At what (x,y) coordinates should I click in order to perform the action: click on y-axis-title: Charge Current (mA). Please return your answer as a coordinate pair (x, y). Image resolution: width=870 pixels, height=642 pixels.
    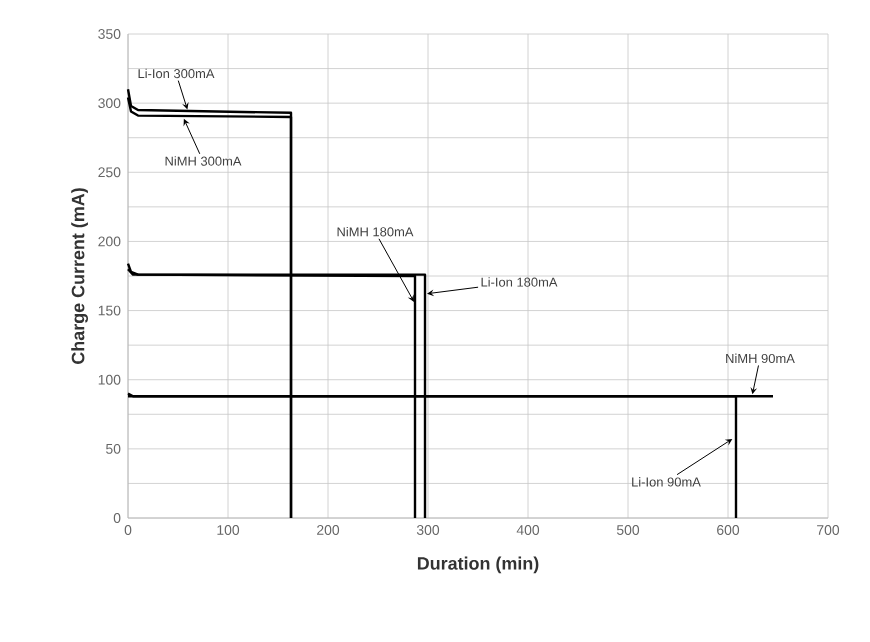
    Looking at the image, I should click on (80, 276).